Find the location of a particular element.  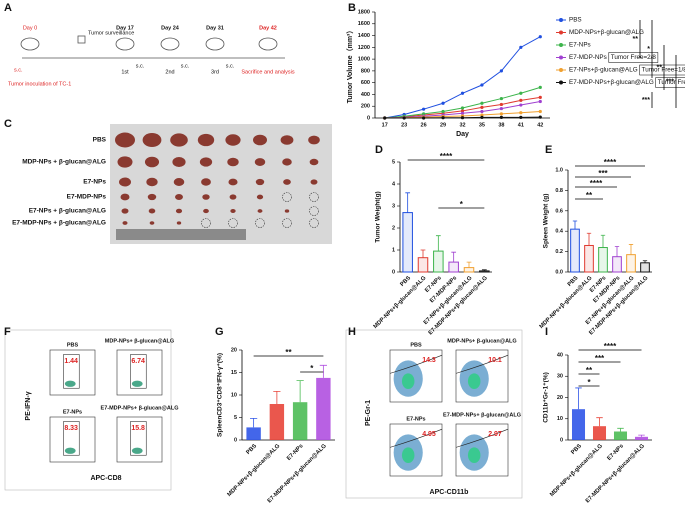

group-label: E7-NPs is located at coordinates (94, 182).